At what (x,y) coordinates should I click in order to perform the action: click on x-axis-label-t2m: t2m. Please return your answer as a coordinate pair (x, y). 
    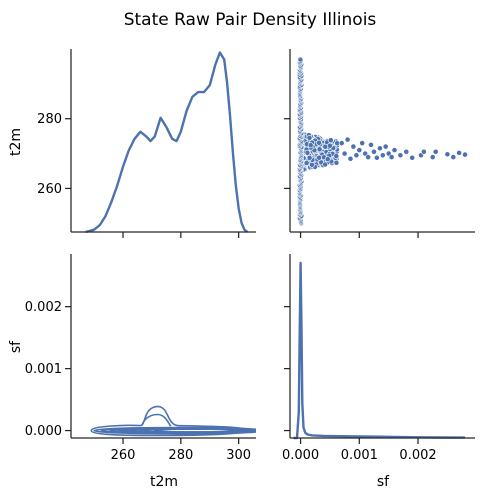
    Looking at the image, I should click on (164, 482).